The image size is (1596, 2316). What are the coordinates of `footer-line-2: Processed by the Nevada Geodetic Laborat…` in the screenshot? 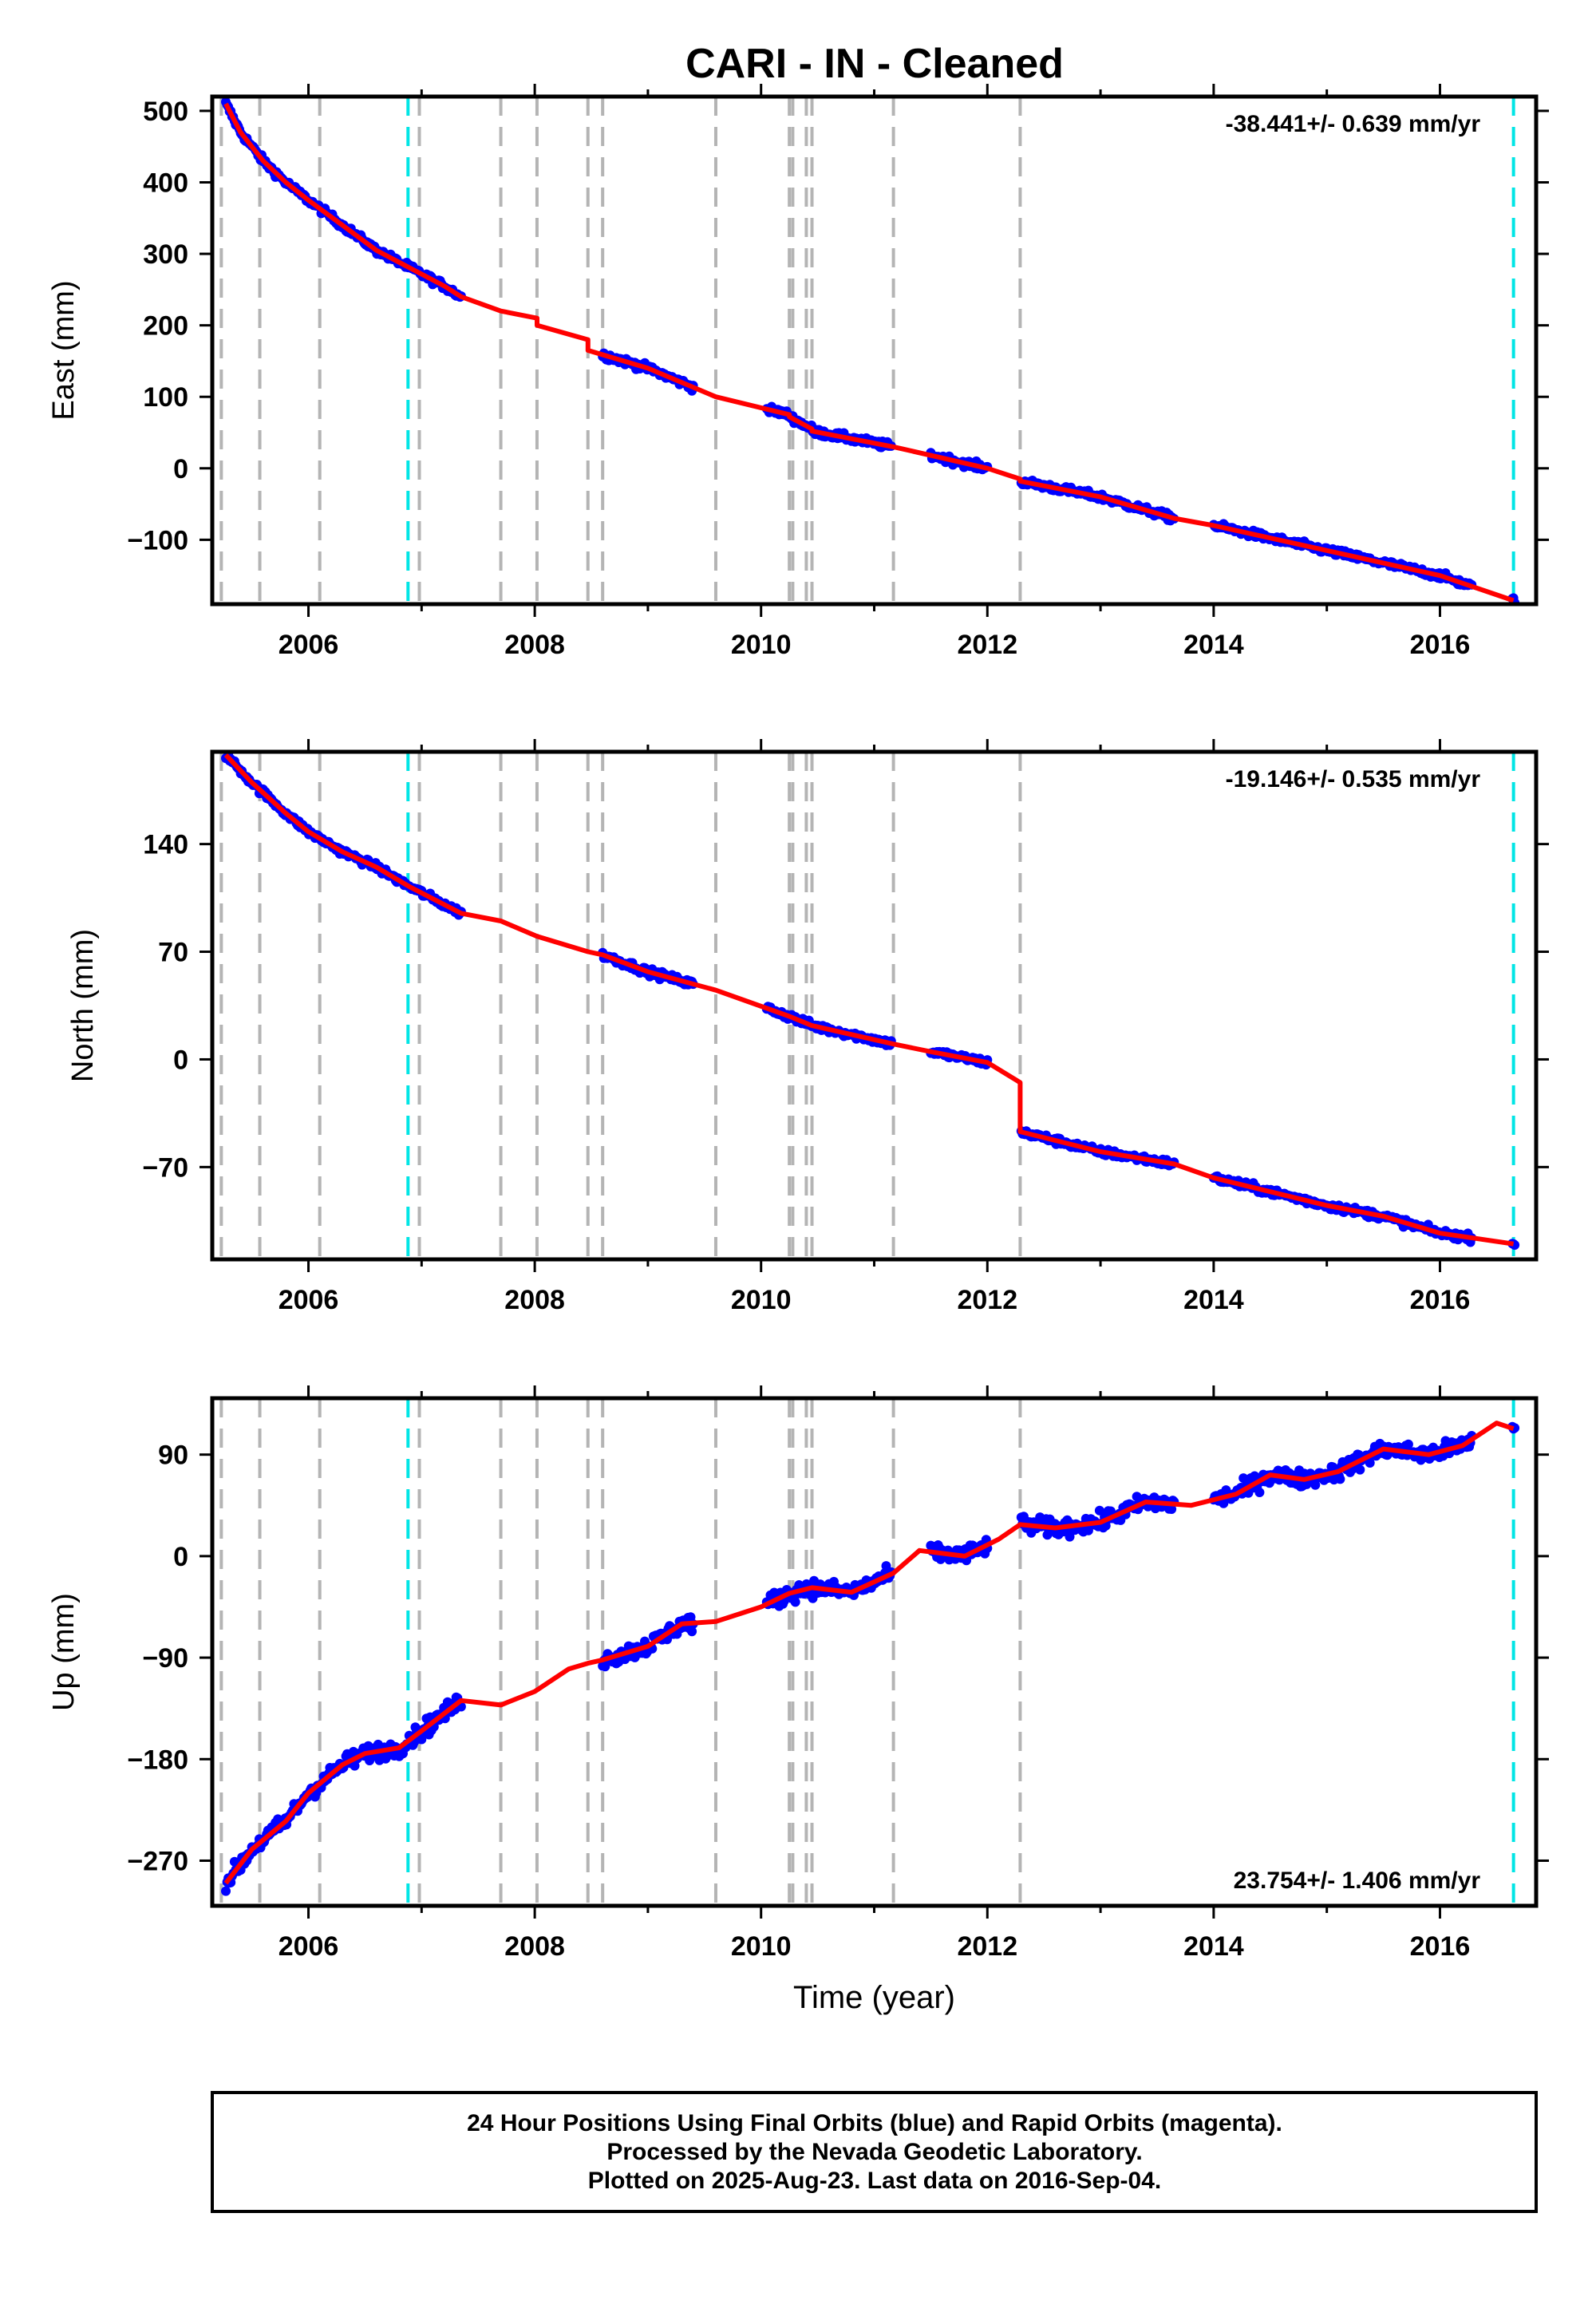 It's located at (874, 2152).